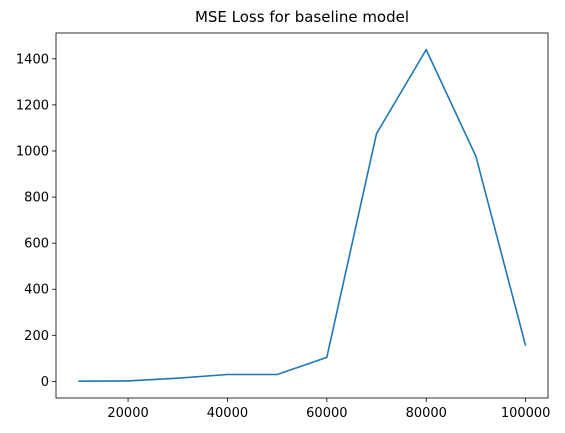 This screenshot has width=565, height=433. I want to click on y-tick-label: 800, so click(36, 198).